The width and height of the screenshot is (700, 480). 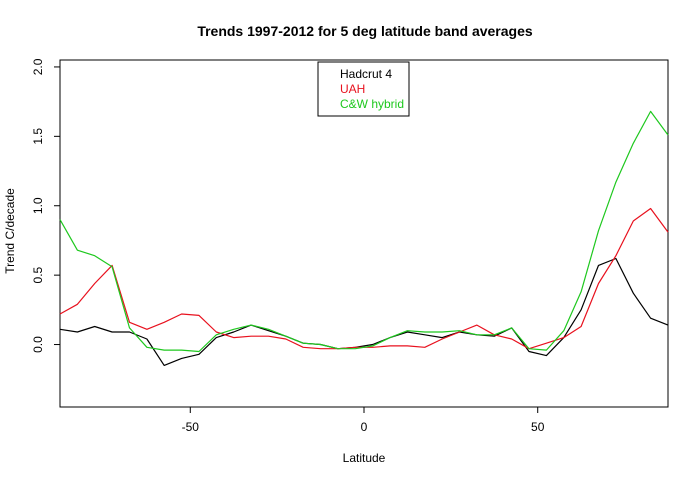 I want to click on y-tick-label: 1.0, so click(x=38, y=205).